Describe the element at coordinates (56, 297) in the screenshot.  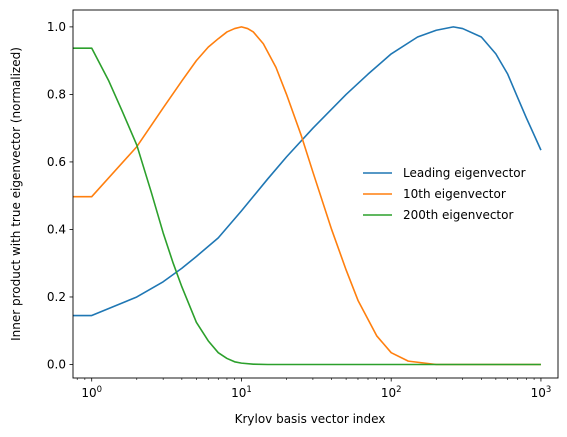
I see `y-tick-label: 0.2` at that location.